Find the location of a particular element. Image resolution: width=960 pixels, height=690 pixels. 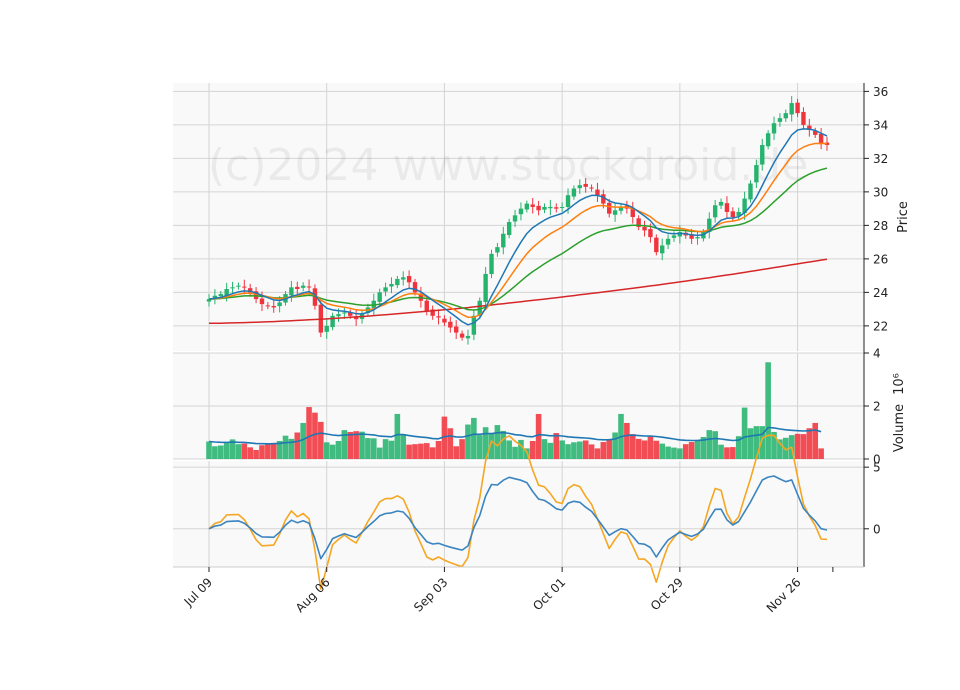

x-axis-tick-label: Nov 26 is located at coordinates (784, 595).